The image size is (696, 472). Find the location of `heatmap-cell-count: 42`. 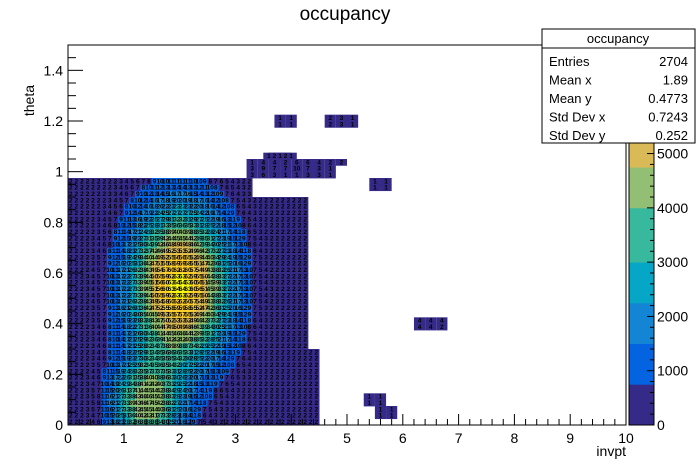

heatmap-cell-count: 42 is located at coordinates (160, 403).